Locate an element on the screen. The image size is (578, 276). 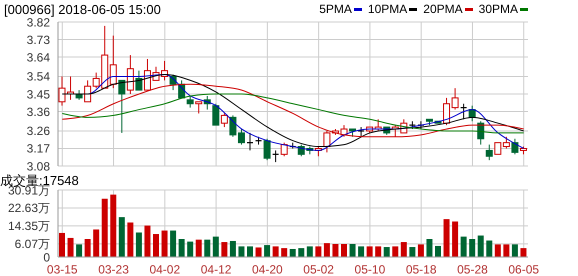
y-tick-label: 3.36 is located at coordinates (38, 111).